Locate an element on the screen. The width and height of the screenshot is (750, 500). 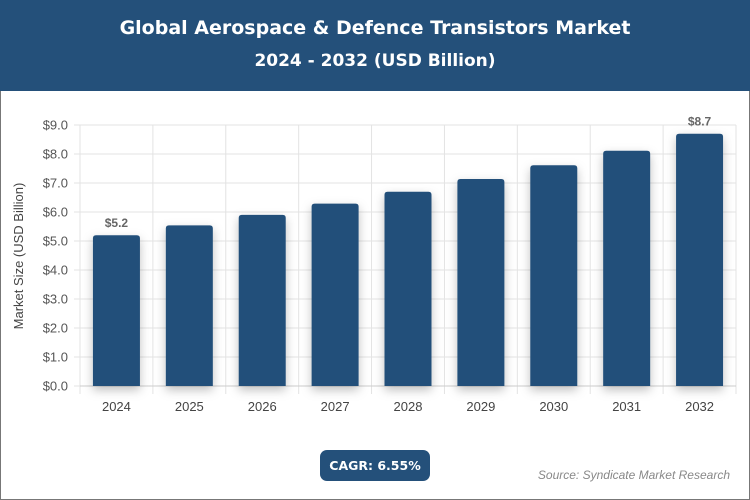
x-tick-label: 2026 is located at coordinates (262, 406).